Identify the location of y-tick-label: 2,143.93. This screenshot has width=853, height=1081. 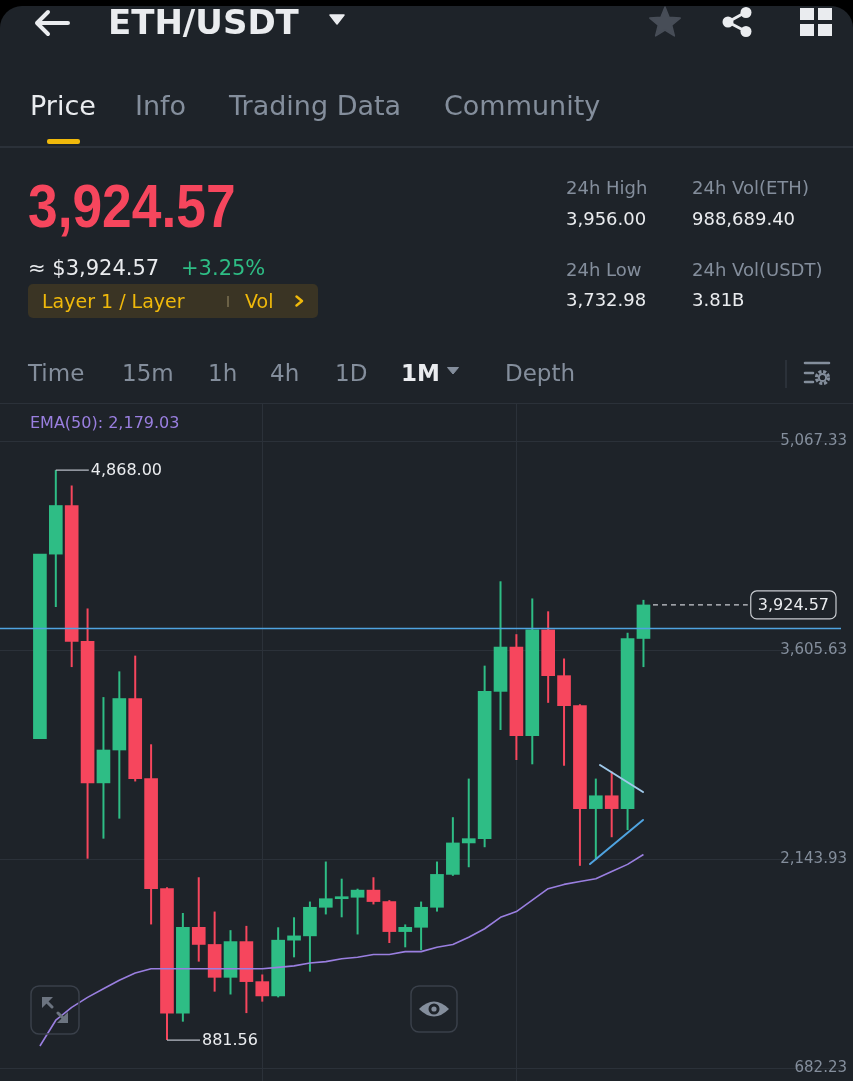
(813, 858).